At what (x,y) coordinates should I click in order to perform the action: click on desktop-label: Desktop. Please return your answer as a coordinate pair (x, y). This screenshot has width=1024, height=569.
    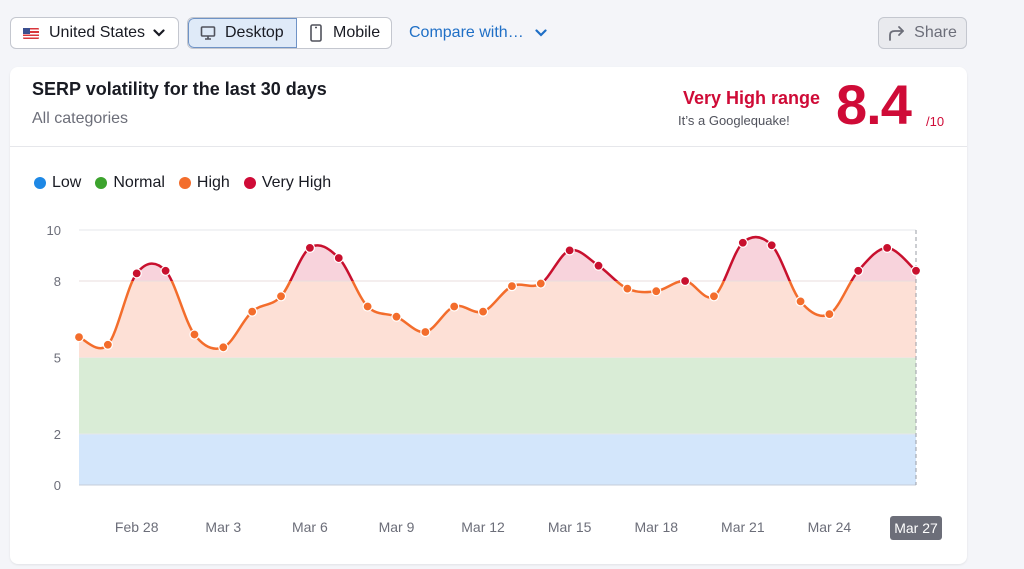
    Looking at the image, I should click on (254, 32).